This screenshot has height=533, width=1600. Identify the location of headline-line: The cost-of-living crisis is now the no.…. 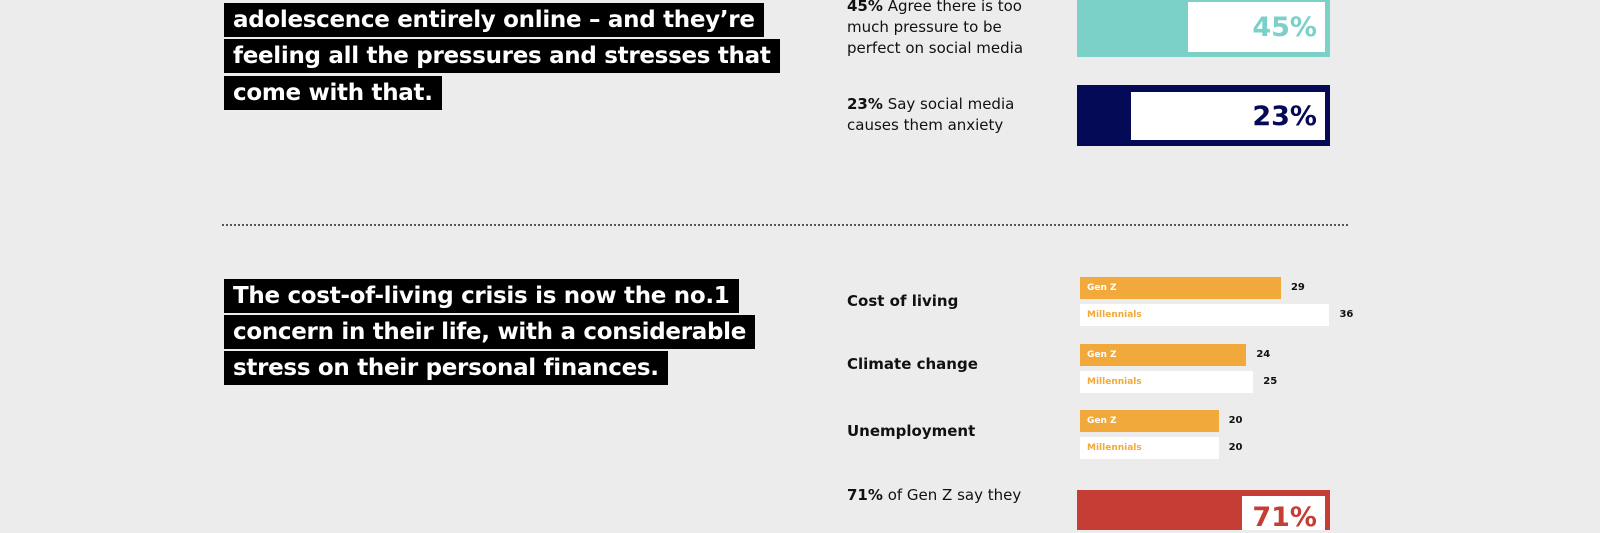
(481, 296).